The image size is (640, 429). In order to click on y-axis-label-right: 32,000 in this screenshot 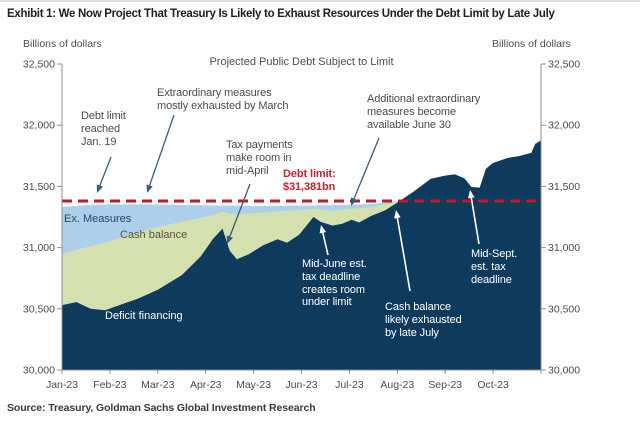, I will do `click(564, 126)`.